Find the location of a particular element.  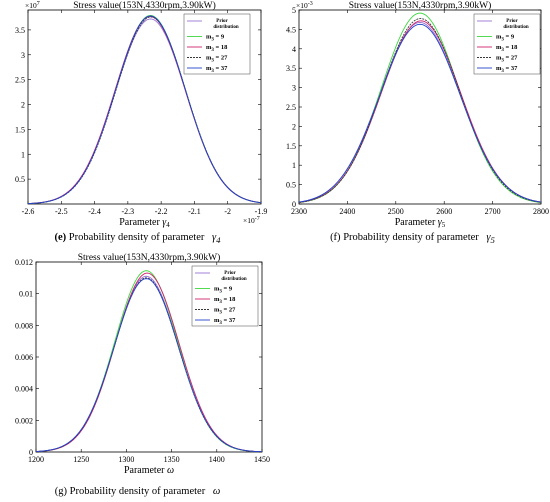

chart-e-legend-label-1: m3 = 9 is located at coordinates (215, 38).